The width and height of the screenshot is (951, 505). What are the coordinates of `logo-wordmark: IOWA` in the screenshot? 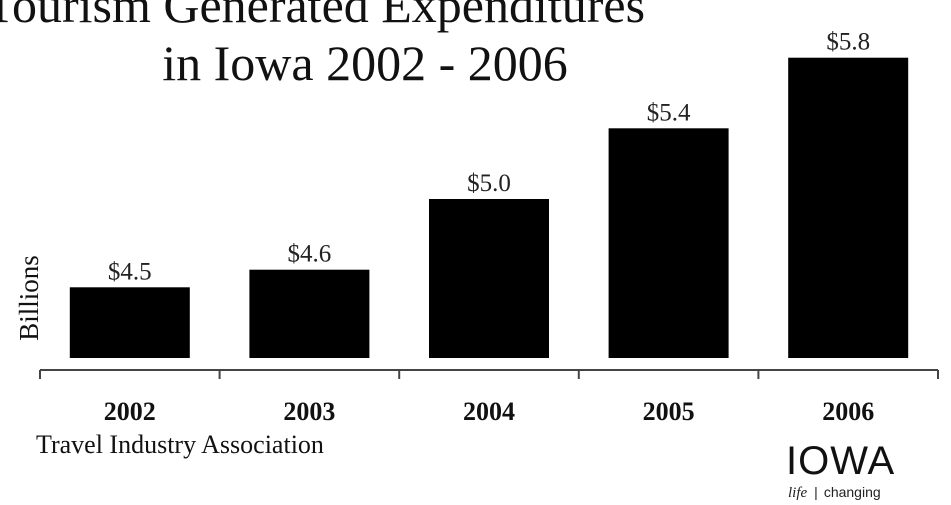 It's located at (840, 461).